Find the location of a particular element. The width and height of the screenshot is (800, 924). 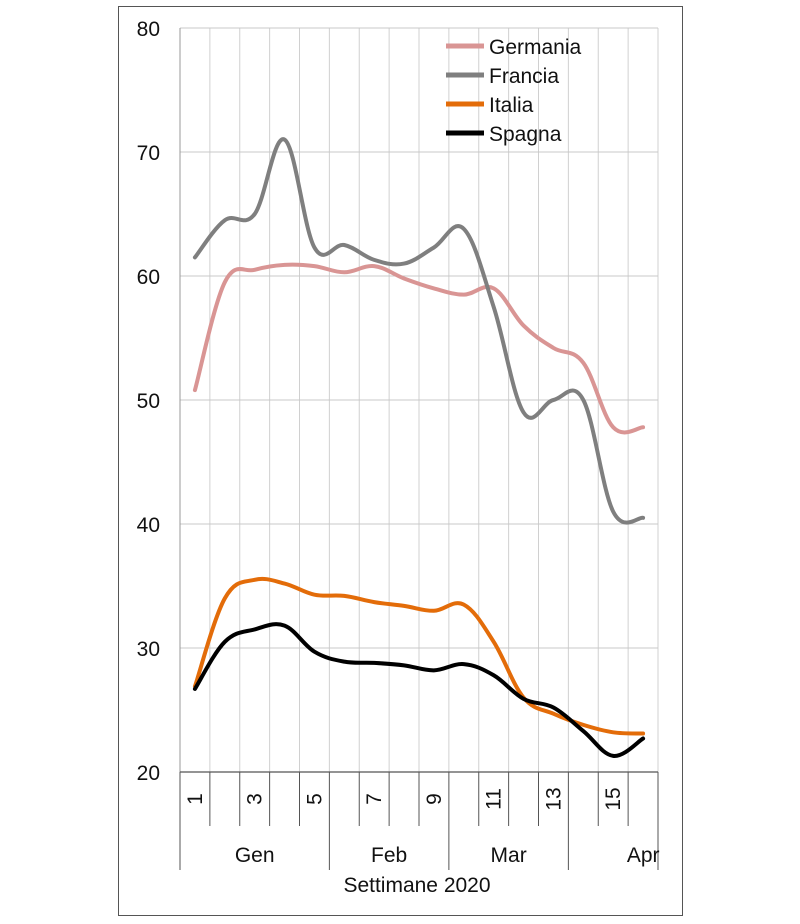

y-tick-label: 40 is located at coordinates (148, 525).